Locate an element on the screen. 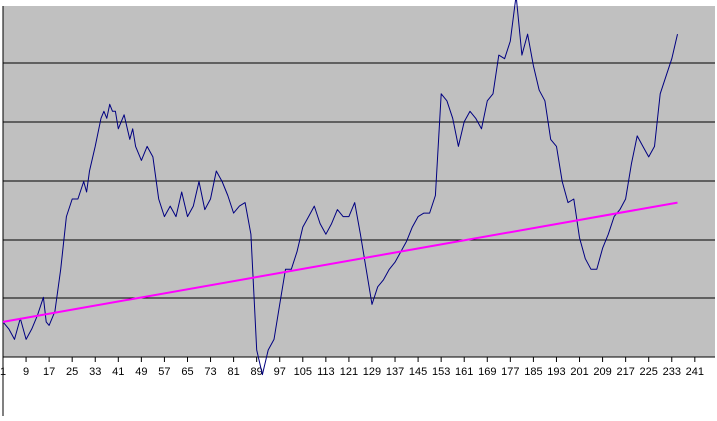  x-tick-label: 41 is located at coordinates (118, 372).